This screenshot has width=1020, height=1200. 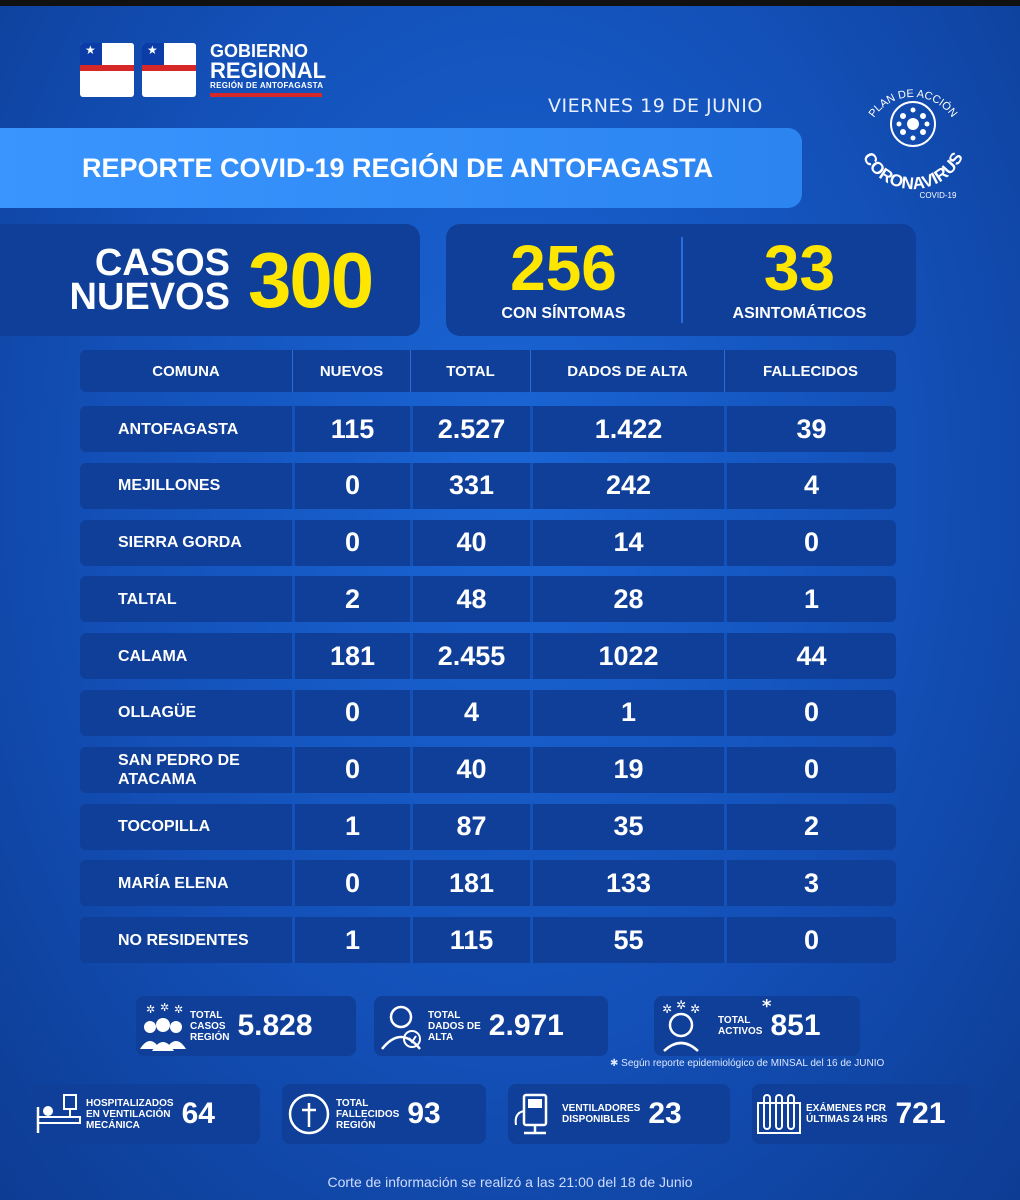 What do you see at coordinates (130, 1103) in the screenshot?
I see `hosp-l1: HOSPITALIZADOS` at bounding box center [130, 1103].